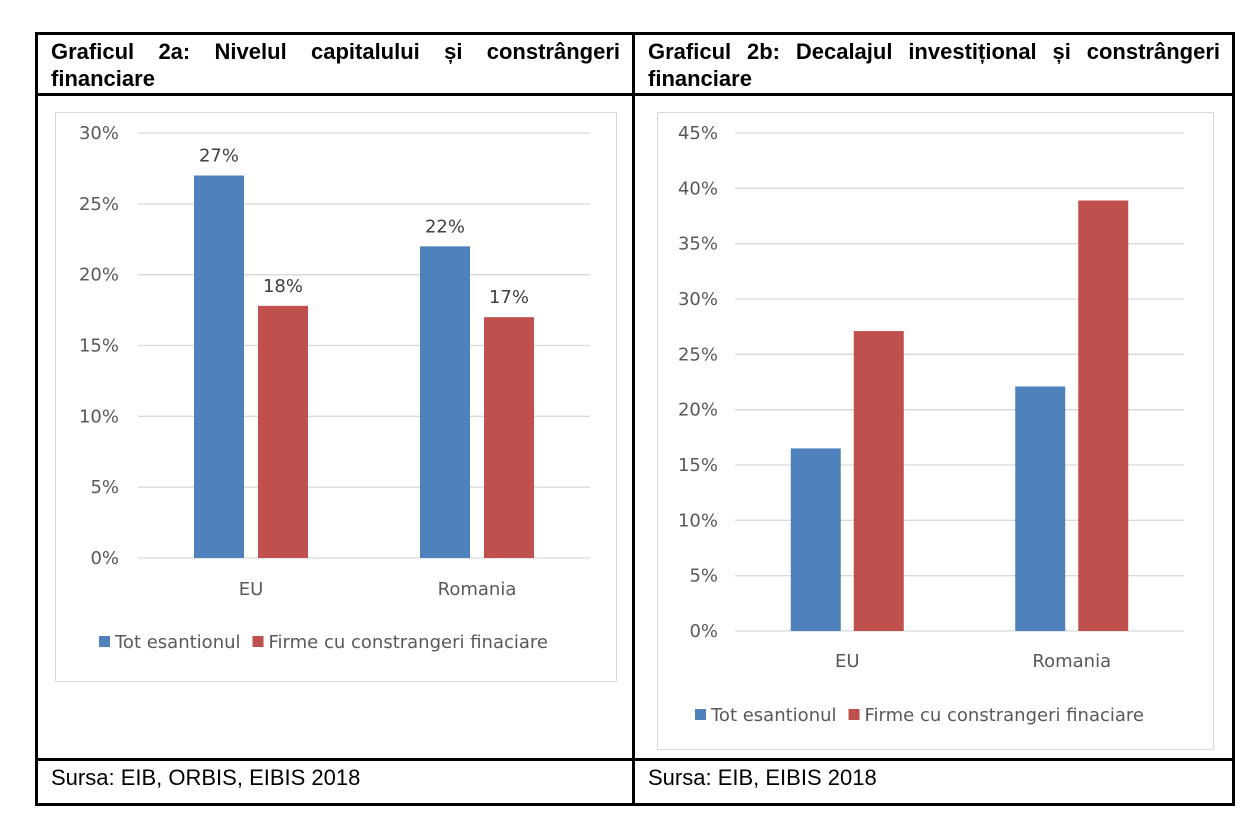  I want to click on data-label: 22%, so click(445, 226).